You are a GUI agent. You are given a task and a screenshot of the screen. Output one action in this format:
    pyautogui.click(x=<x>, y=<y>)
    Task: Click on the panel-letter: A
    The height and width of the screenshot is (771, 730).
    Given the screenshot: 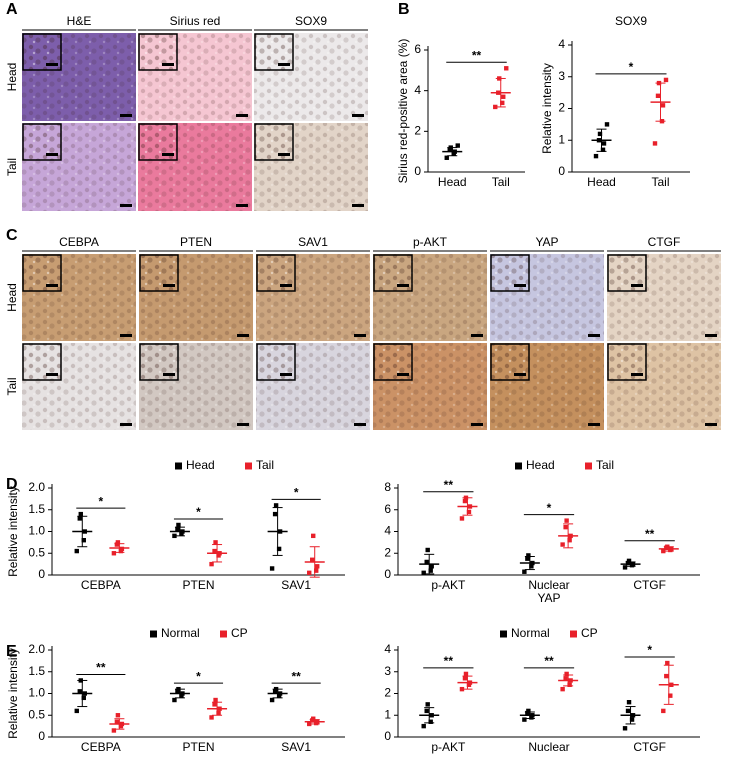 What is the action you would take?
    pyautogui.click(x=12, y=9)
    